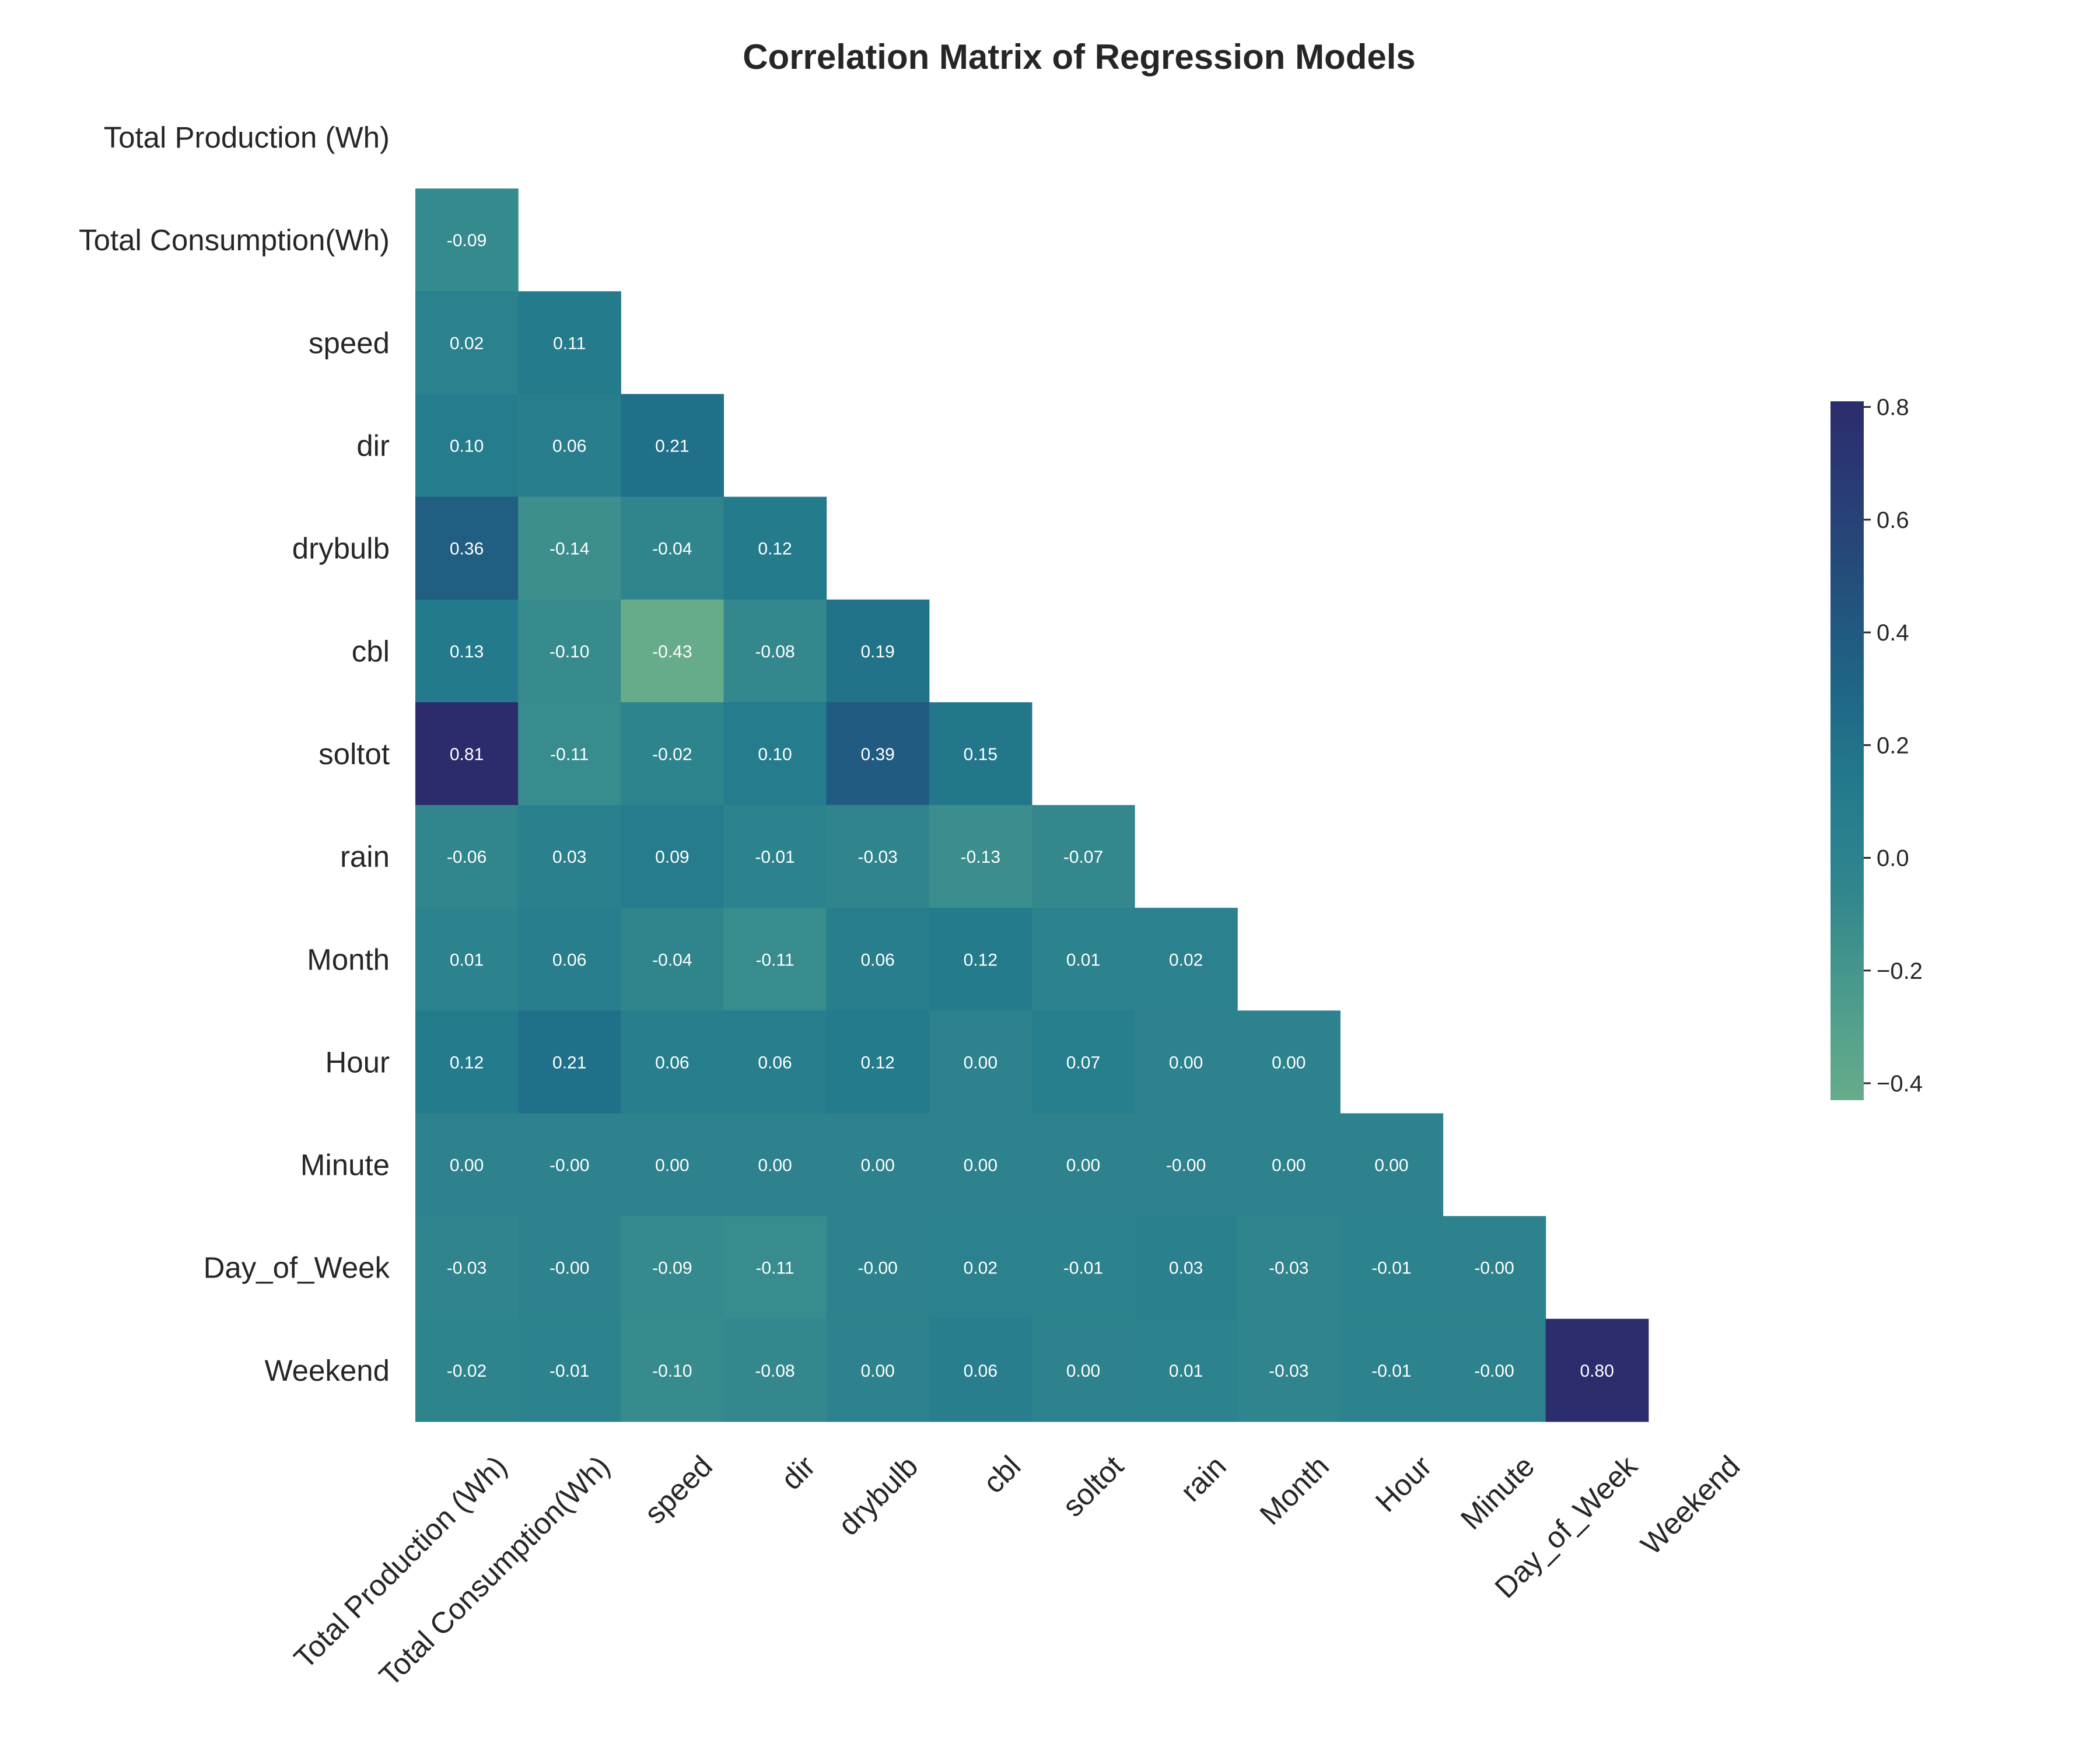 This screenshot has height=1750, width=2100. Describe the element at coordinates (365, 856) in the screenshot. I see `y-tick-label: rain` at that location.